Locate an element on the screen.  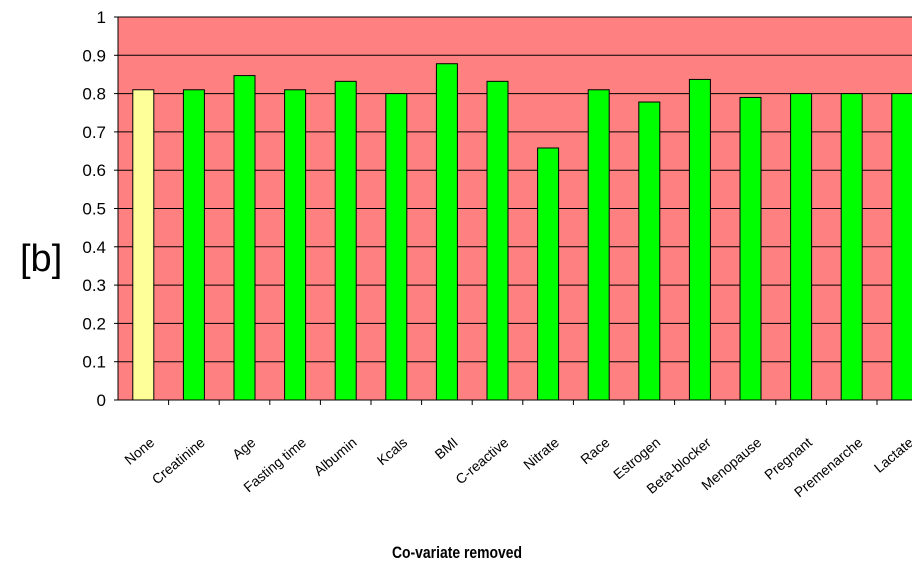
x-tick-label: None is located at coordinates (139, 451).